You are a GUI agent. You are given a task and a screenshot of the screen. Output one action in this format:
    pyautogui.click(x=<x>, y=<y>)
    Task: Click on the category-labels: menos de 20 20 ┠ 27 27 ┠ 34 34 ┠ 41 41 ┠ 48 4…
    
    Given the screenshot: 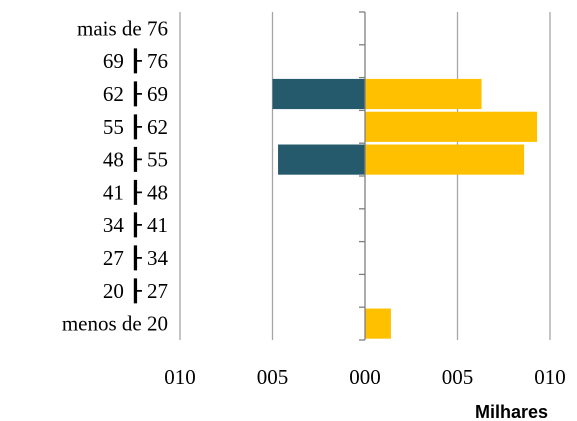 What is the action you would take?
    pyautogui.click(x=115, y=175)
    